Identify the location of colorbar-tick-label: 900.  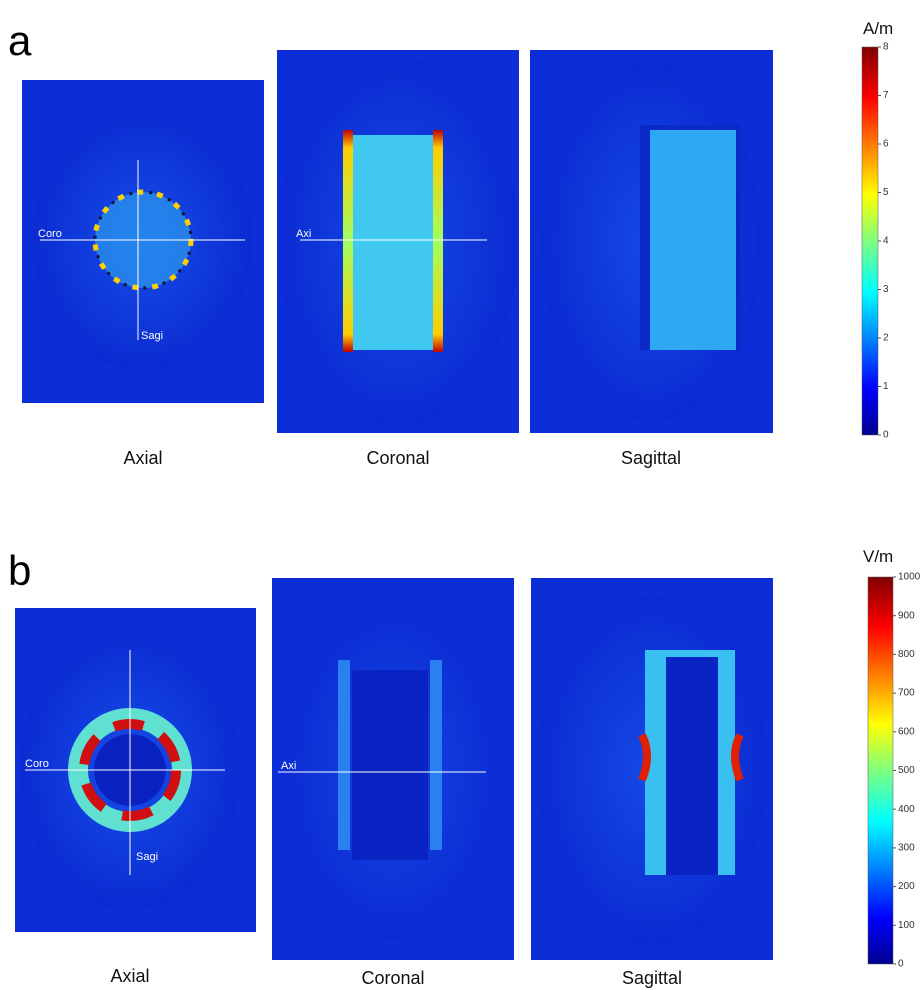
(906, 615).